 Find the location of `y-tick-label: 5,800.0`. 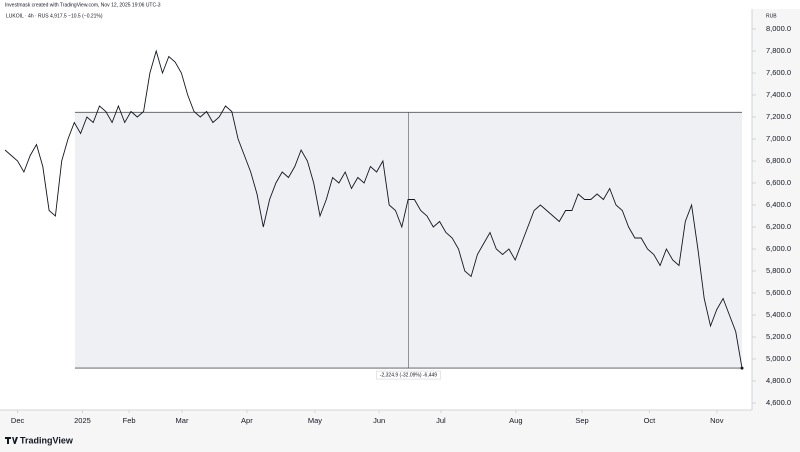

y-tick-label: 5,800.0 is located at coordinates (778, 270).